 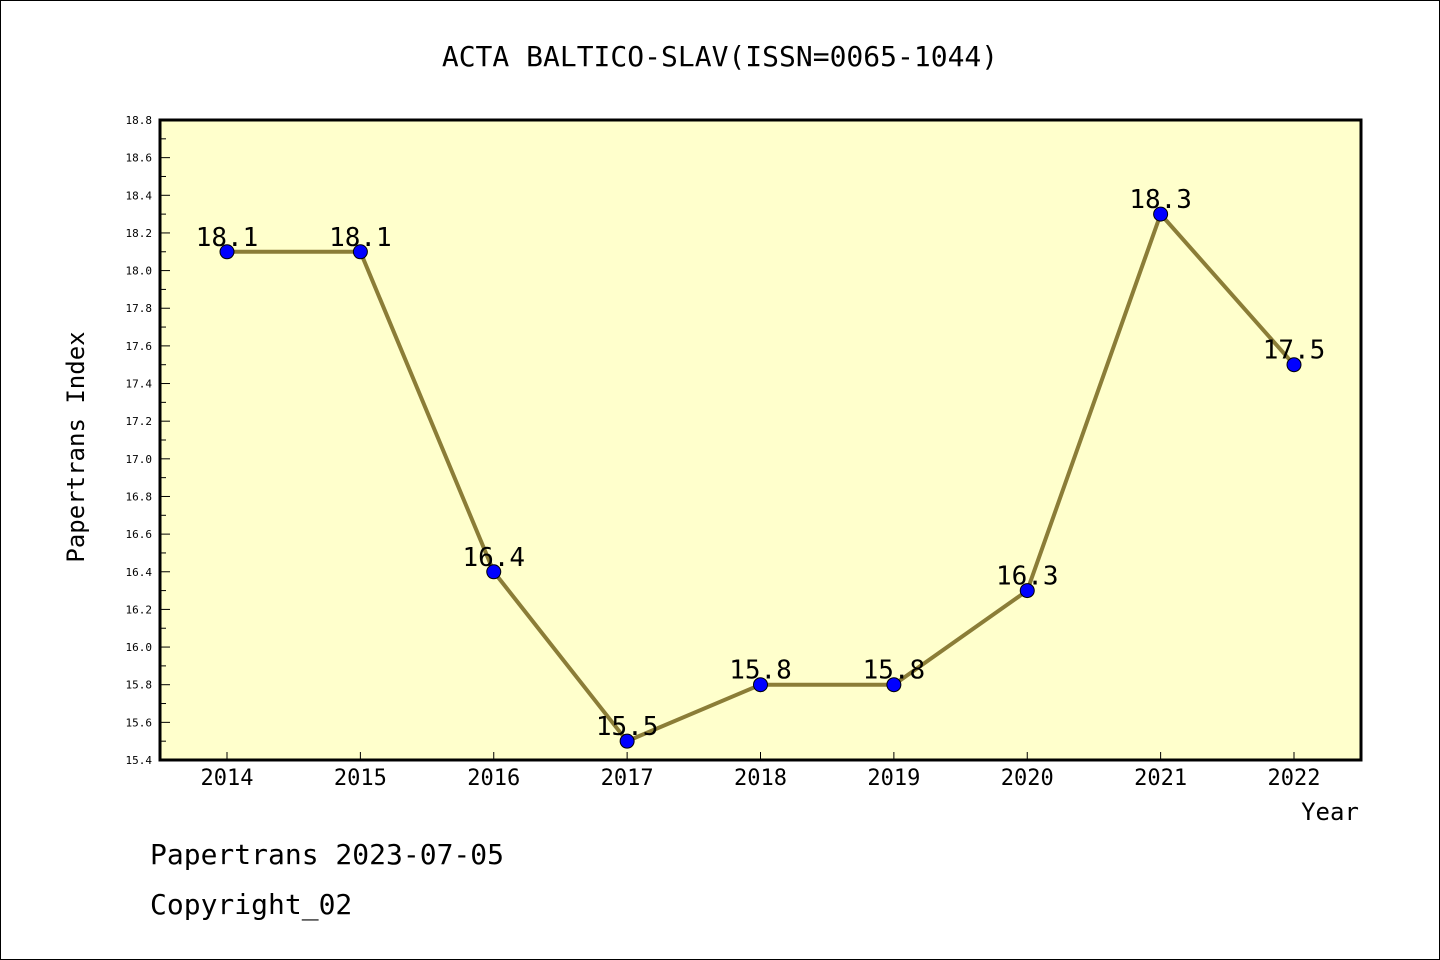 What do you see at coordinates (1294, 351) in the screenshot?
I see `data-label: 17.5` at bounding box center [1294, 351].